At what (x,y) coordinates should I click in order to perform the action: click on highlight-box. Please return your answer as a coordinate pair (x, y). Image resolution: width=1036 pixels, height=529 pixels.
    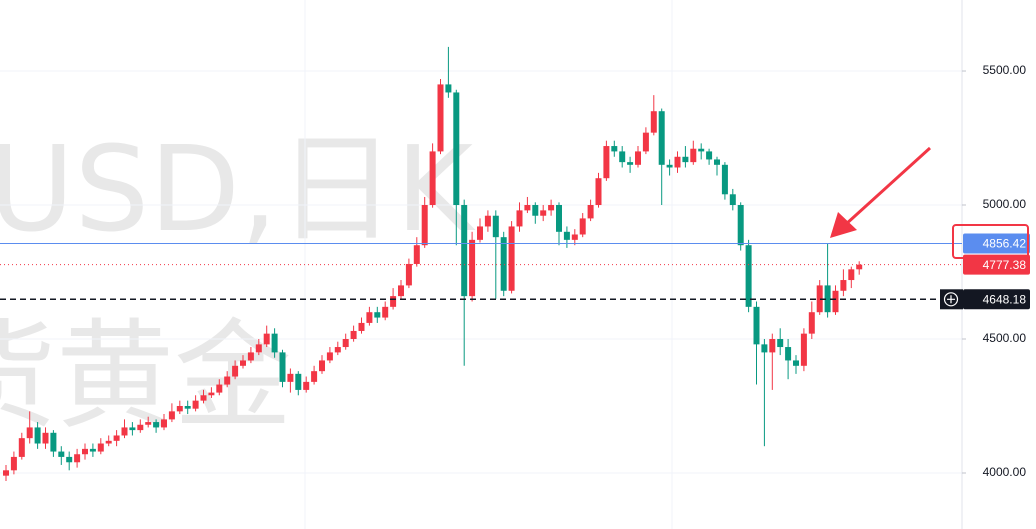
    Looking at the image, I should click on (990, 241).